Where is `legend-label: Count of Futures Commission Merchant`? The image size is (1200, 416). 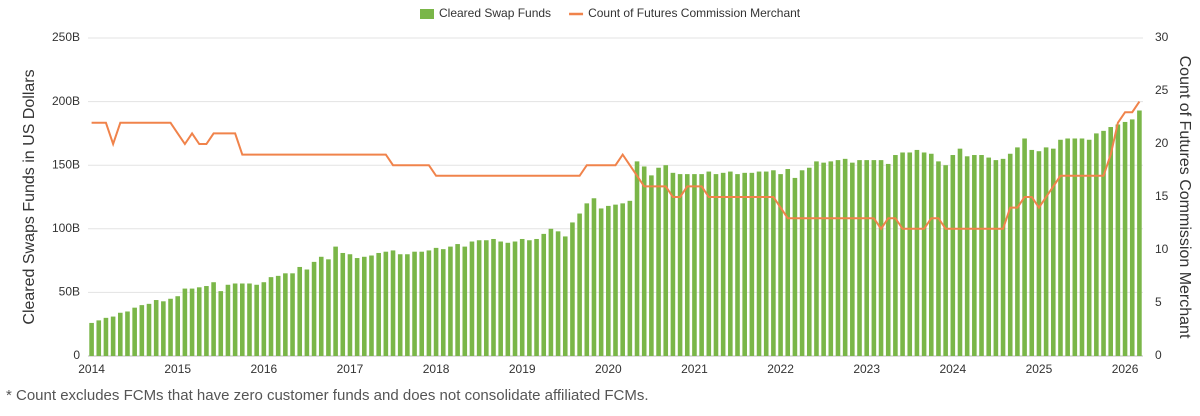 legend-label: Count of Futures Commission Merchant is located at coordinates (694, 13).